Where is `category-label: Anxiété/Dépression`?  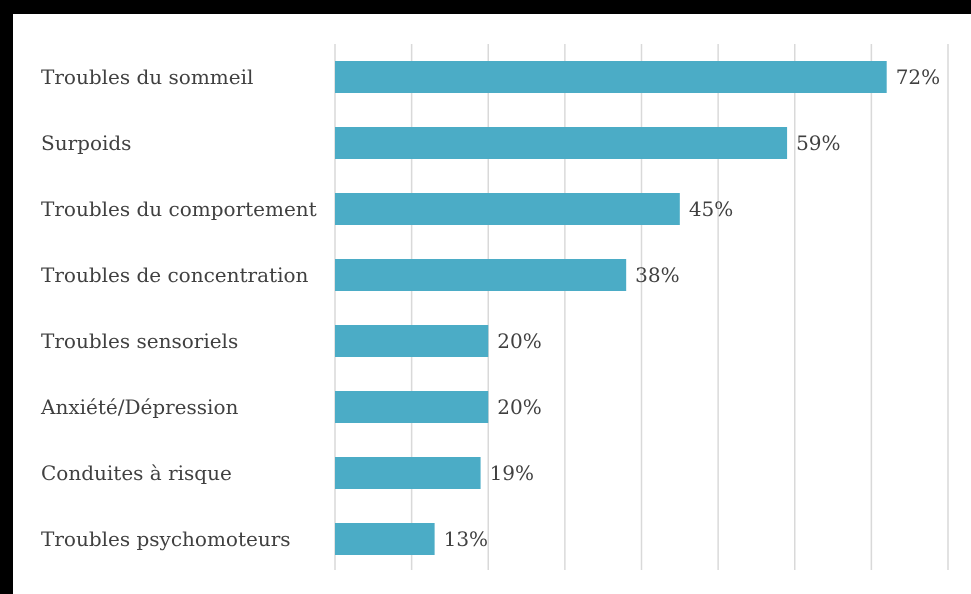
category-label: Anxiété/Dépression is located at coordinates (139, 407).